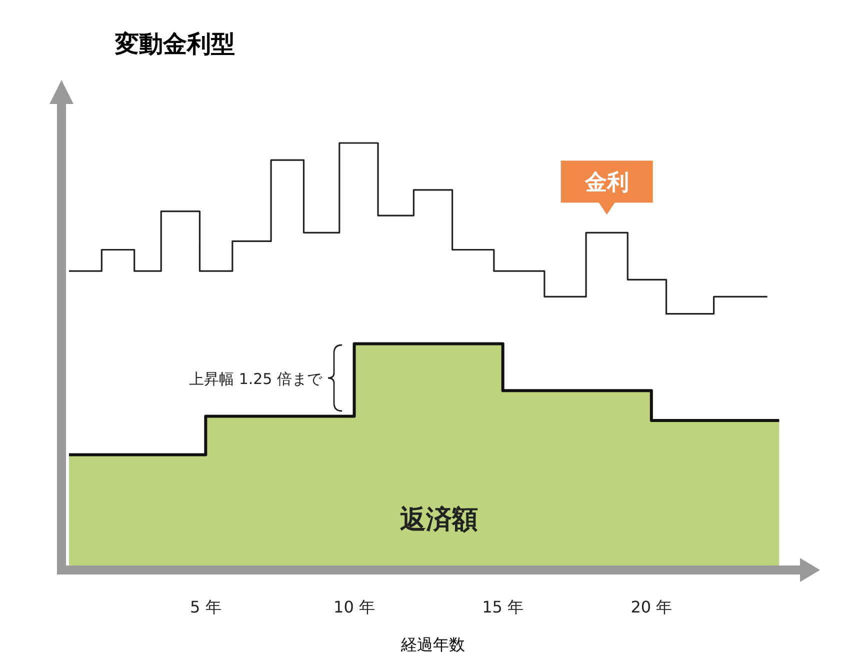  What do you see at coordinates (206, 606) in the screenshot?
I see `x-tick-label: 5 年` at bounding box center [206, 606].